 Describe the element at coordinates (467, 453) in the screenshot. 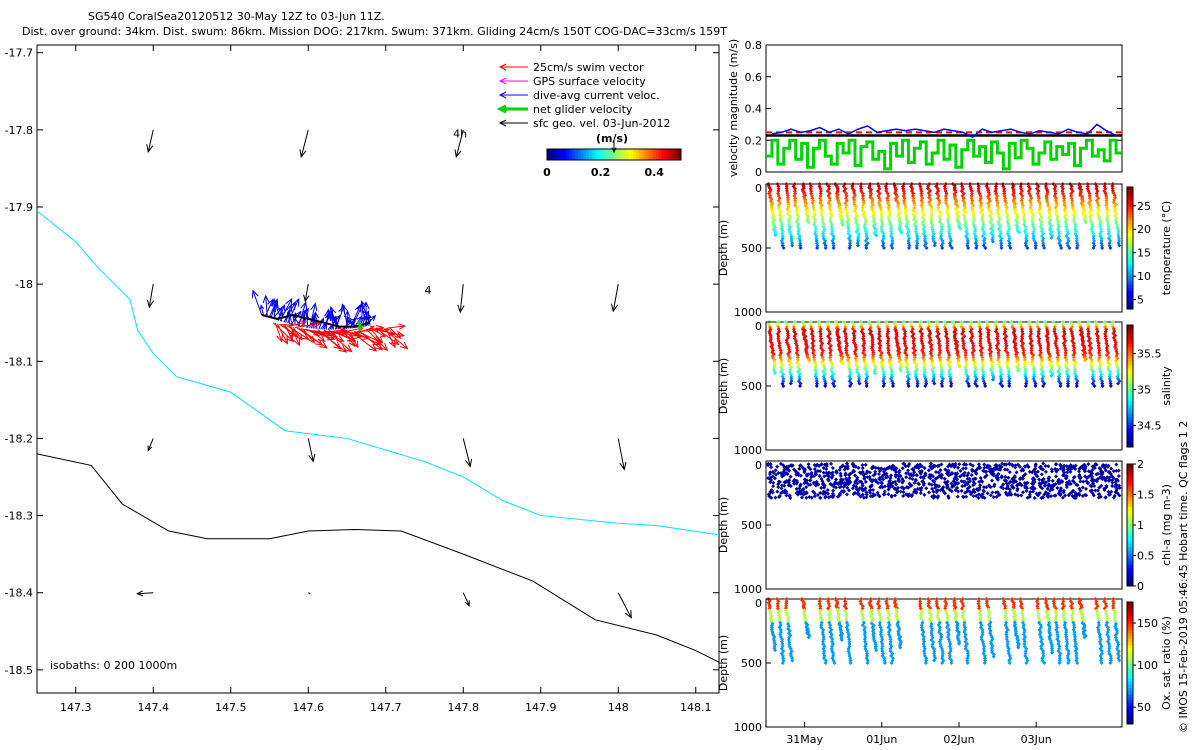

I see `sfc-geo-velocity-arrow` at that location.